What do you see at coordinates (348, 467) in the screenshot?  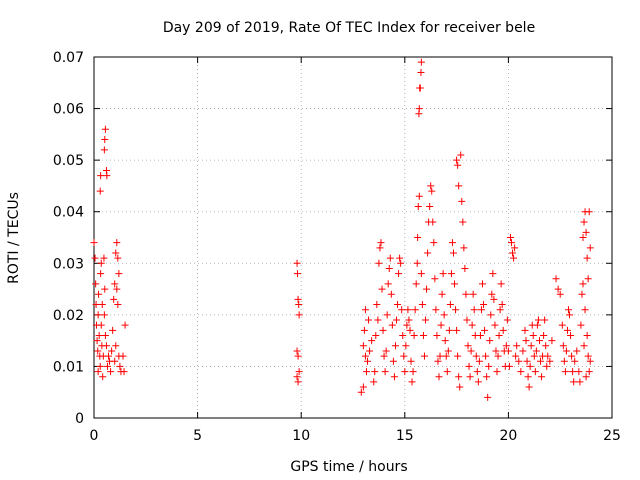 I see `x-axis-label: GPS time / hours` at bounding box center [348, 467].